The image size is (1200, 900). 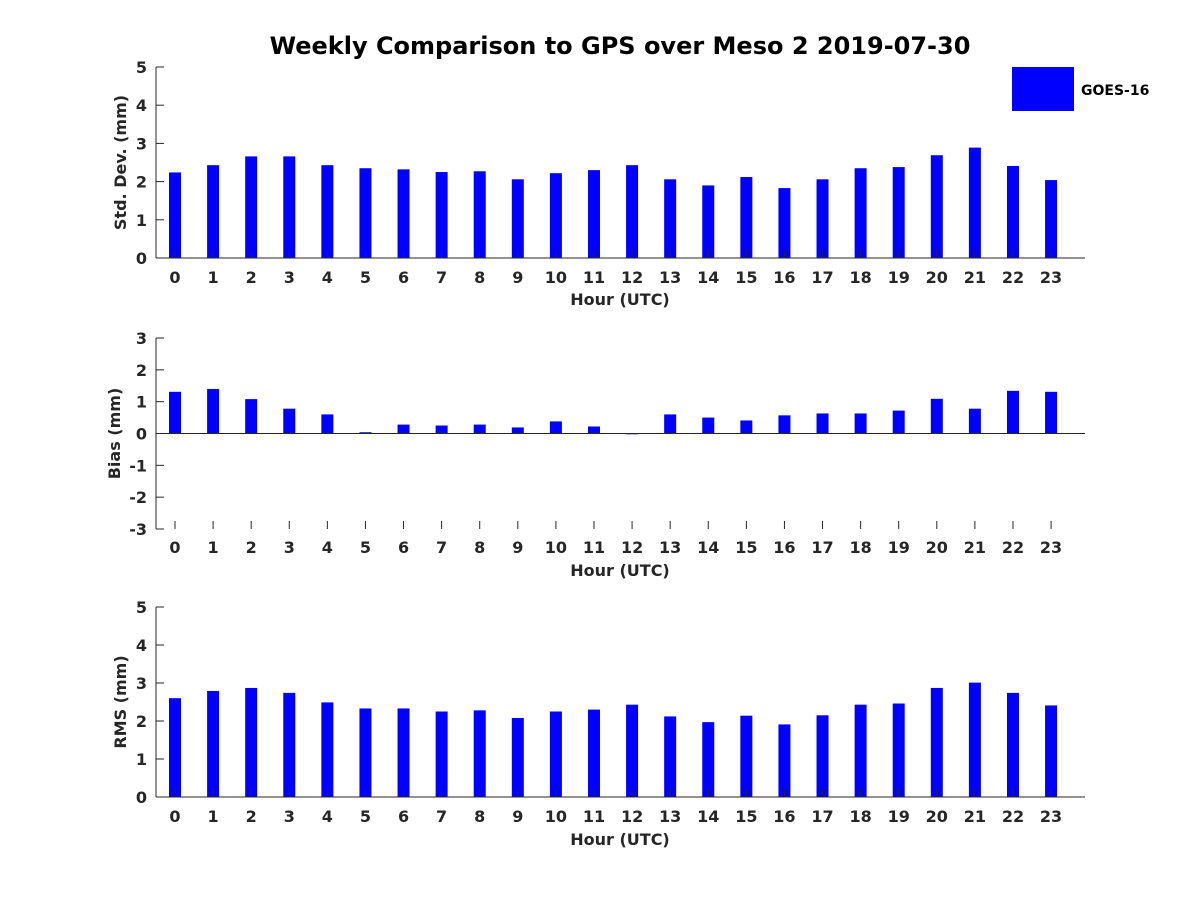 What do you see at coordinates (213, 816) in the screenshot?
I see `x-tick-label: 1` at bounding box center [213, 816].